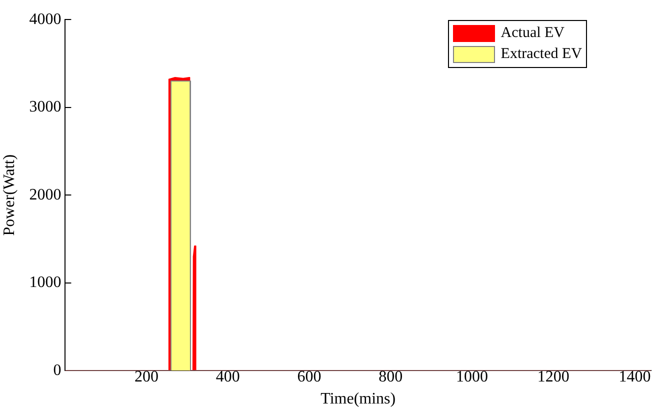 This screenshot has width=657, height=409. What do you see at coordinates (45, 19) in the screenshot?
I see `y-tick-label: 4000` at bounding box center [45, 19].